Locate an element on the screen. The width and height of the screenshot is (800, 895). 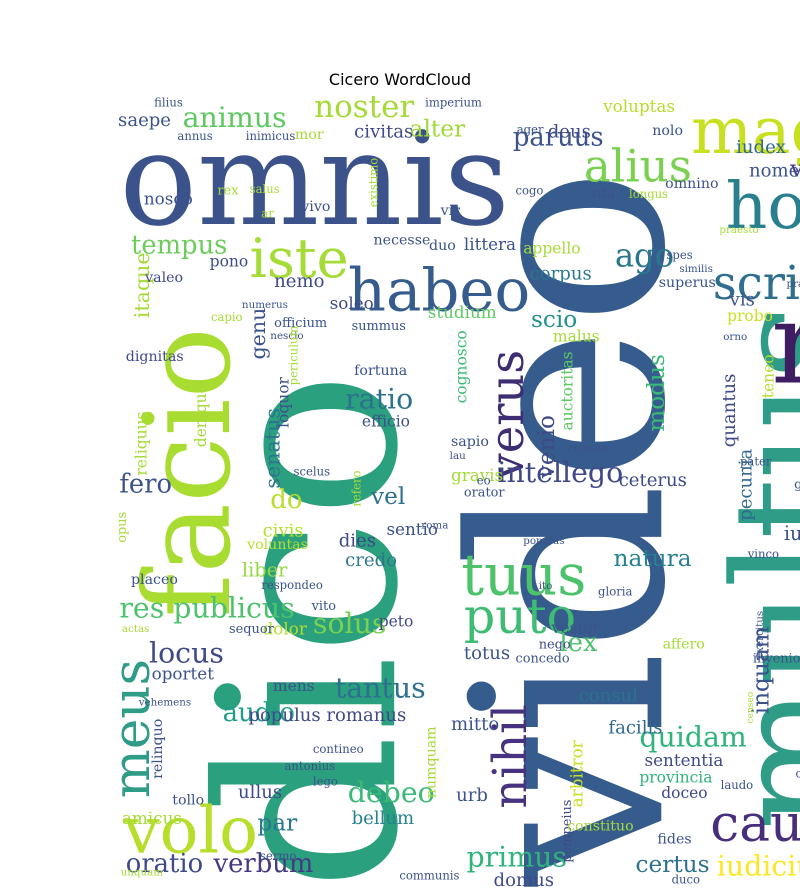
word-iste: iste is located at coordinates (299, 258).